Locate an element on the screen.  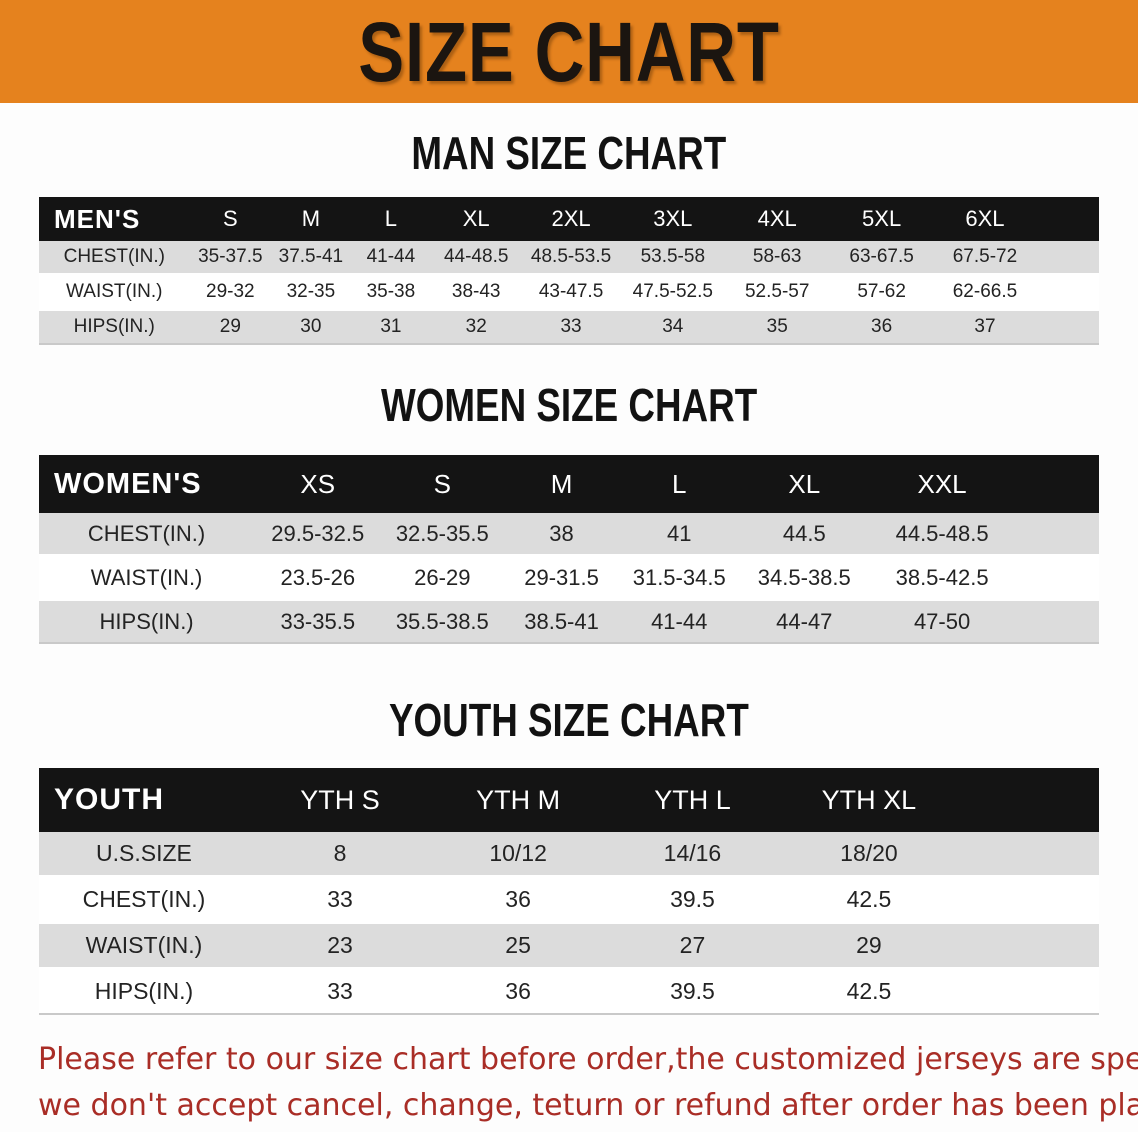
size-column-header: XL is located at coordinates (476, 219).